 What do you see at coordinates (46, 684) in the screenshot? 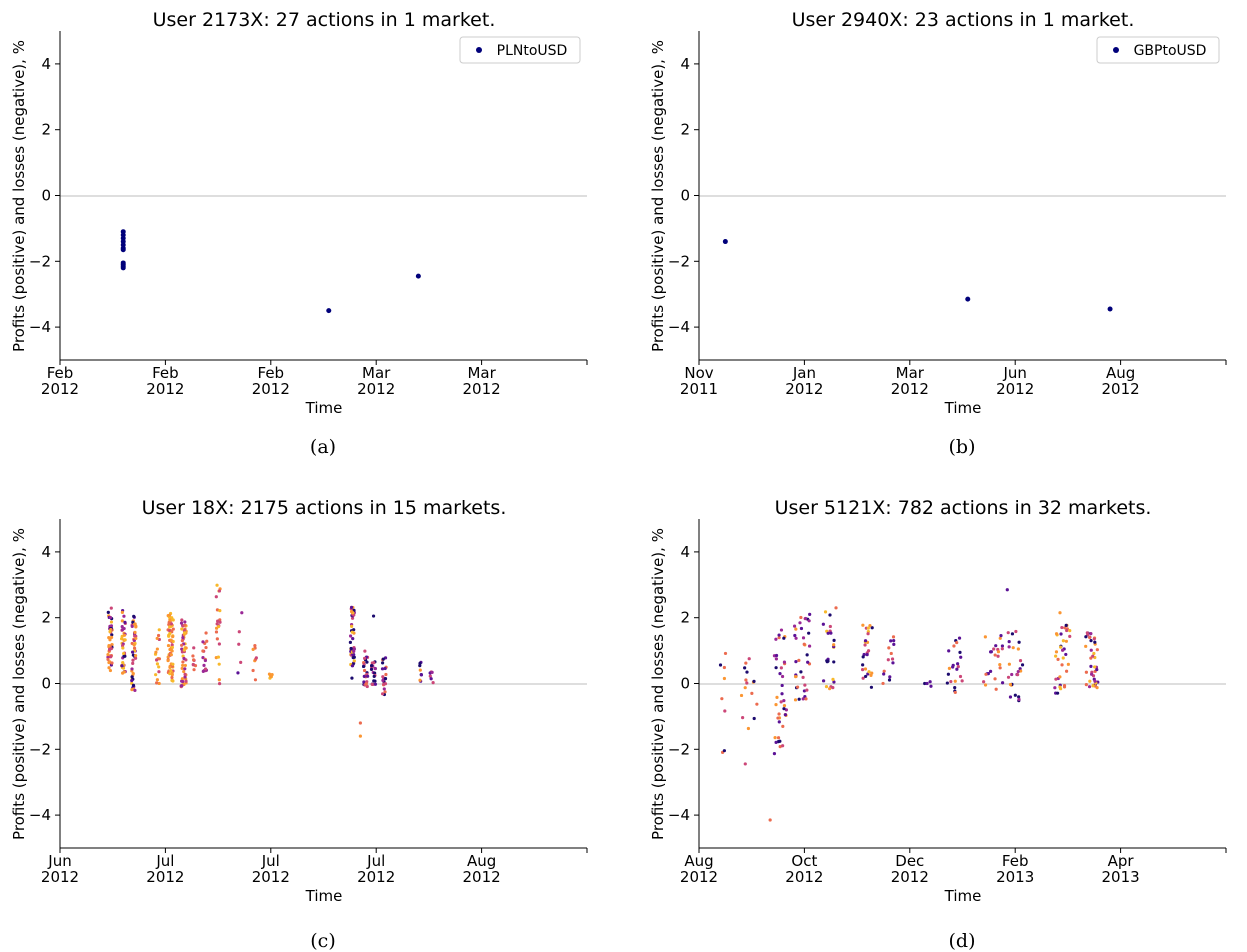
I see `panel-c-y-tick-label: 0` at bounding box center [46, 684].